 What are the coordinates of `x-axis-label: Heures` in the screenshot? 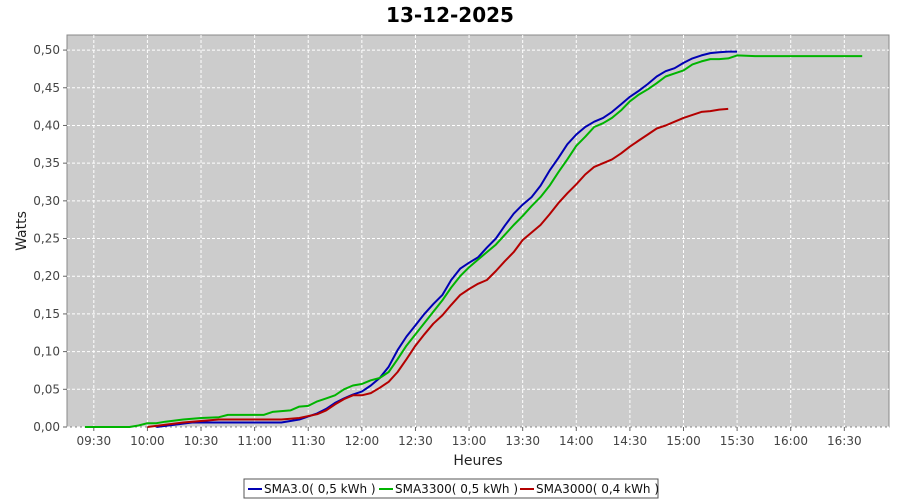 It's located at (477, 461).